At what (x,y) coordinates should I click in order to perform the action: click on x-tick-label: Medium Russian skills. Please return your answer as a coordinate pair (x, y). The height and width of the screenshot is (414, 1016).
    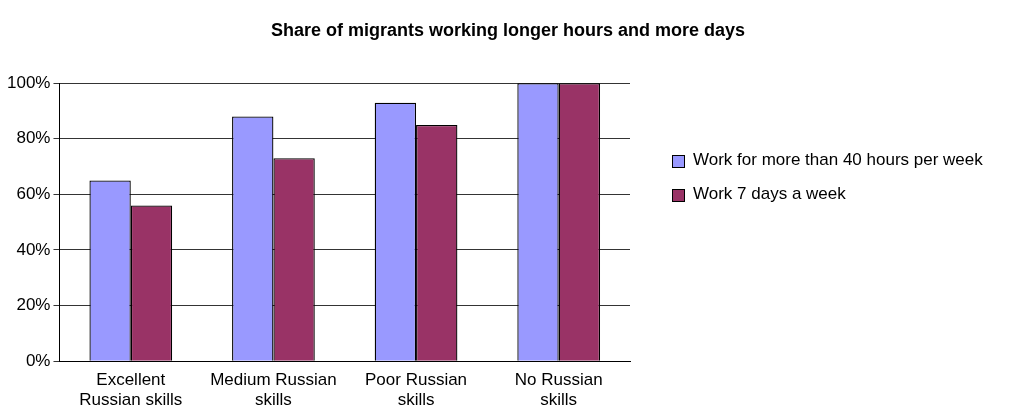
    Looking at the image, I should click on (273, 390).